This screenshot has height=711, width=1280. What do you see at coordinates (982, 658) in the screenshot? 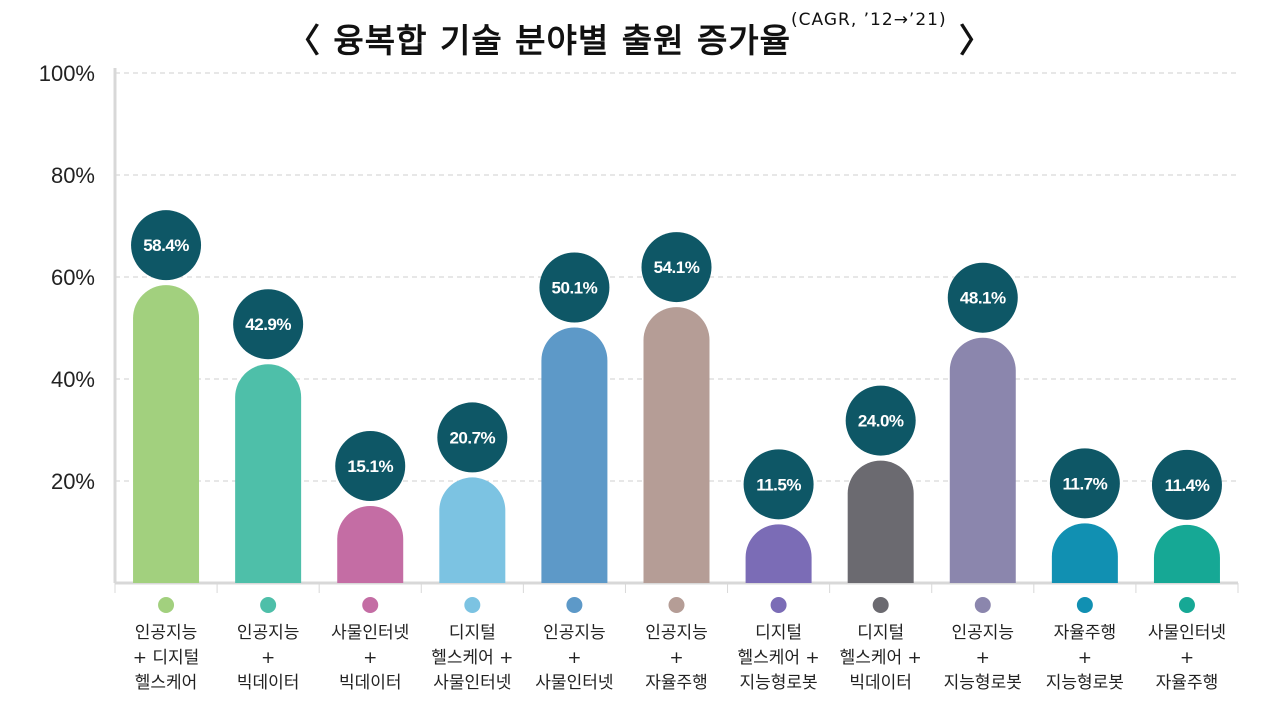
I see `category-label: 인공지능 + 지능형로봇` at bounding box center [982, 658].